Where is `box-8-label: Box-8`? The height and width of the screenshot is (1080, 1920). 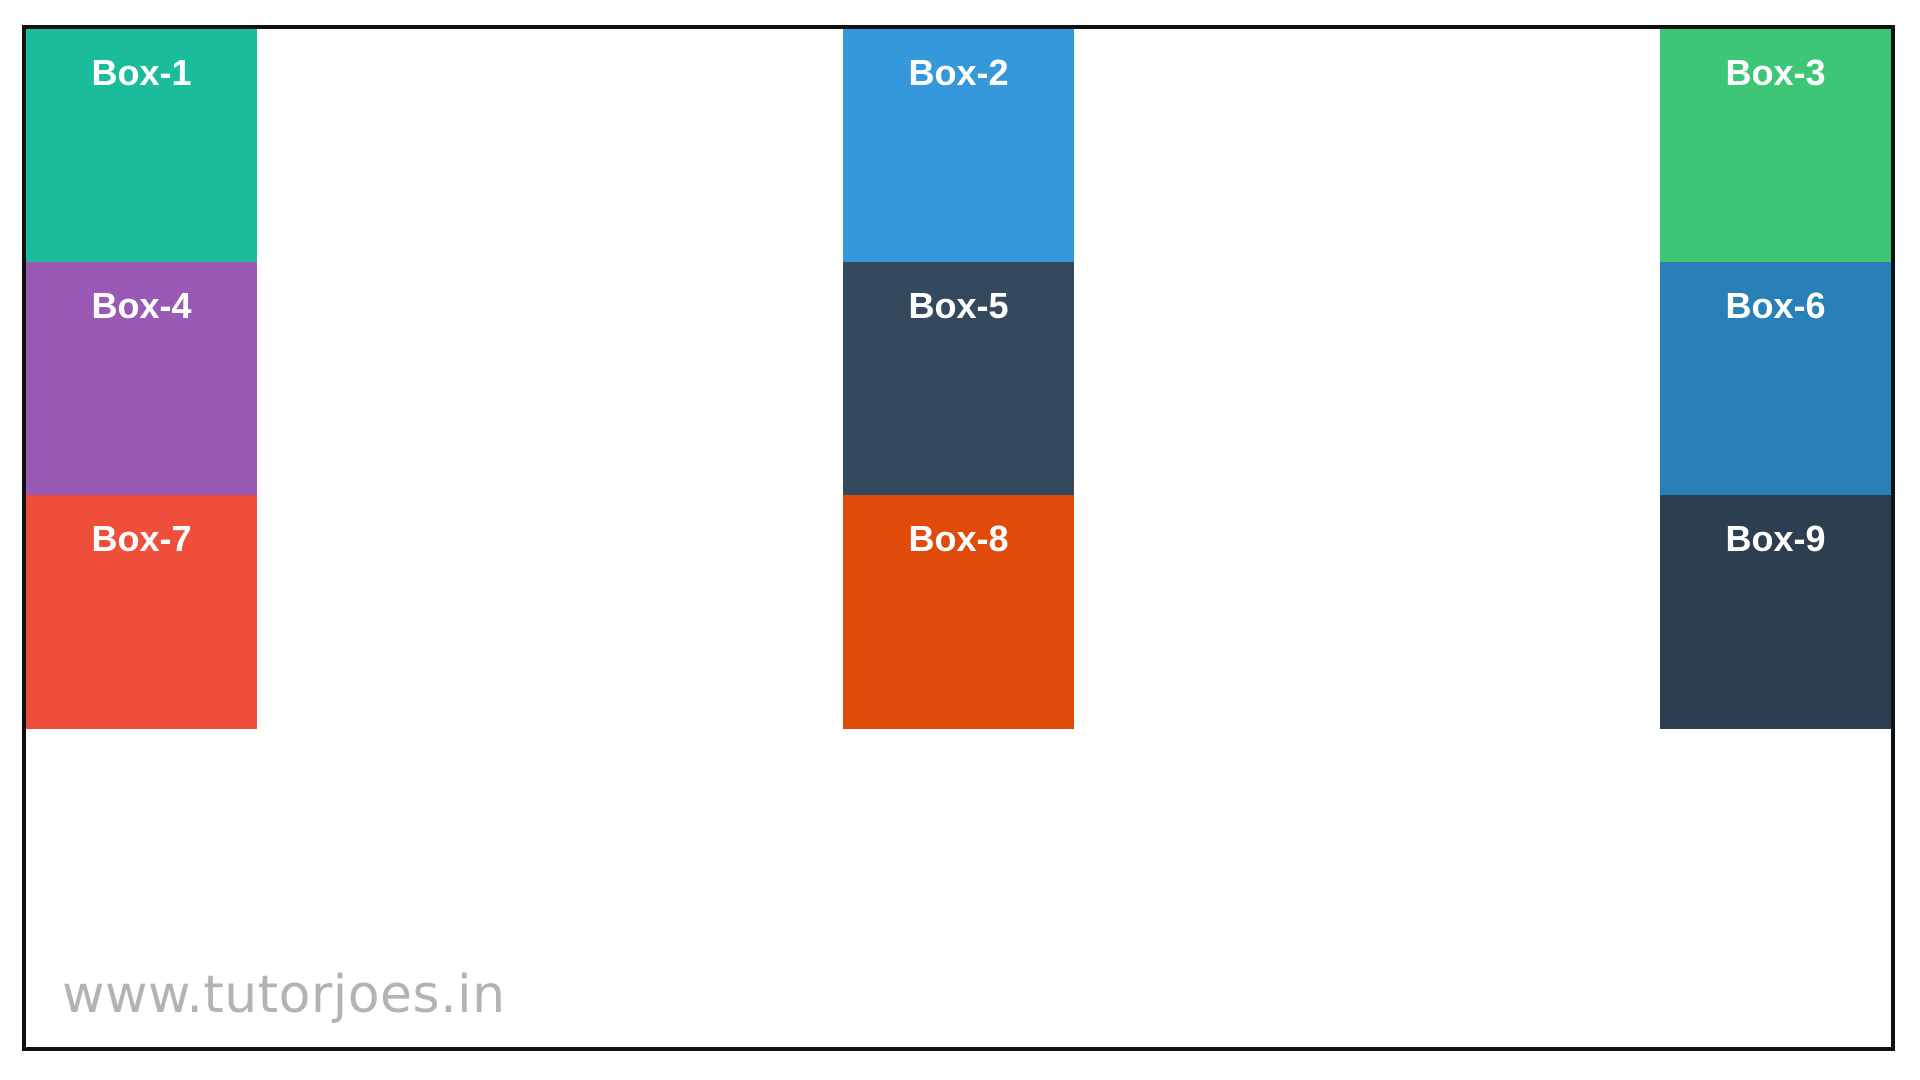 box-8-label: Box-8 is located at coordinates (958, 538).